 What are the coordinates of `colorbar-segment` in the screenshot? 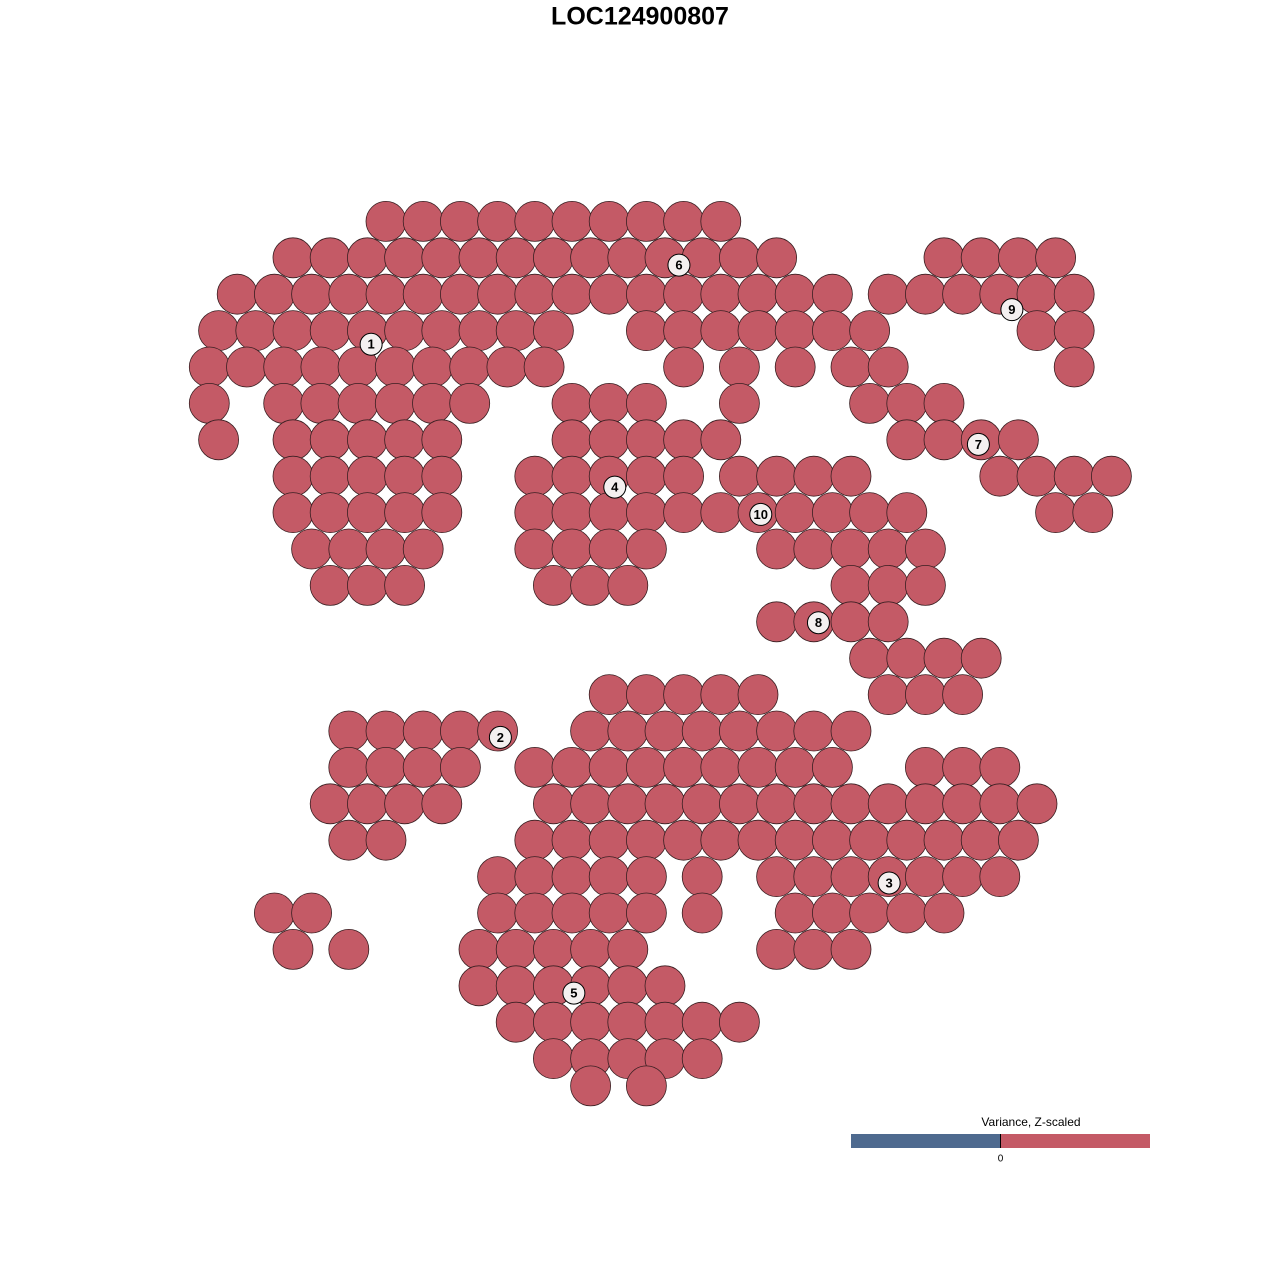 It's located at (926, 1141).